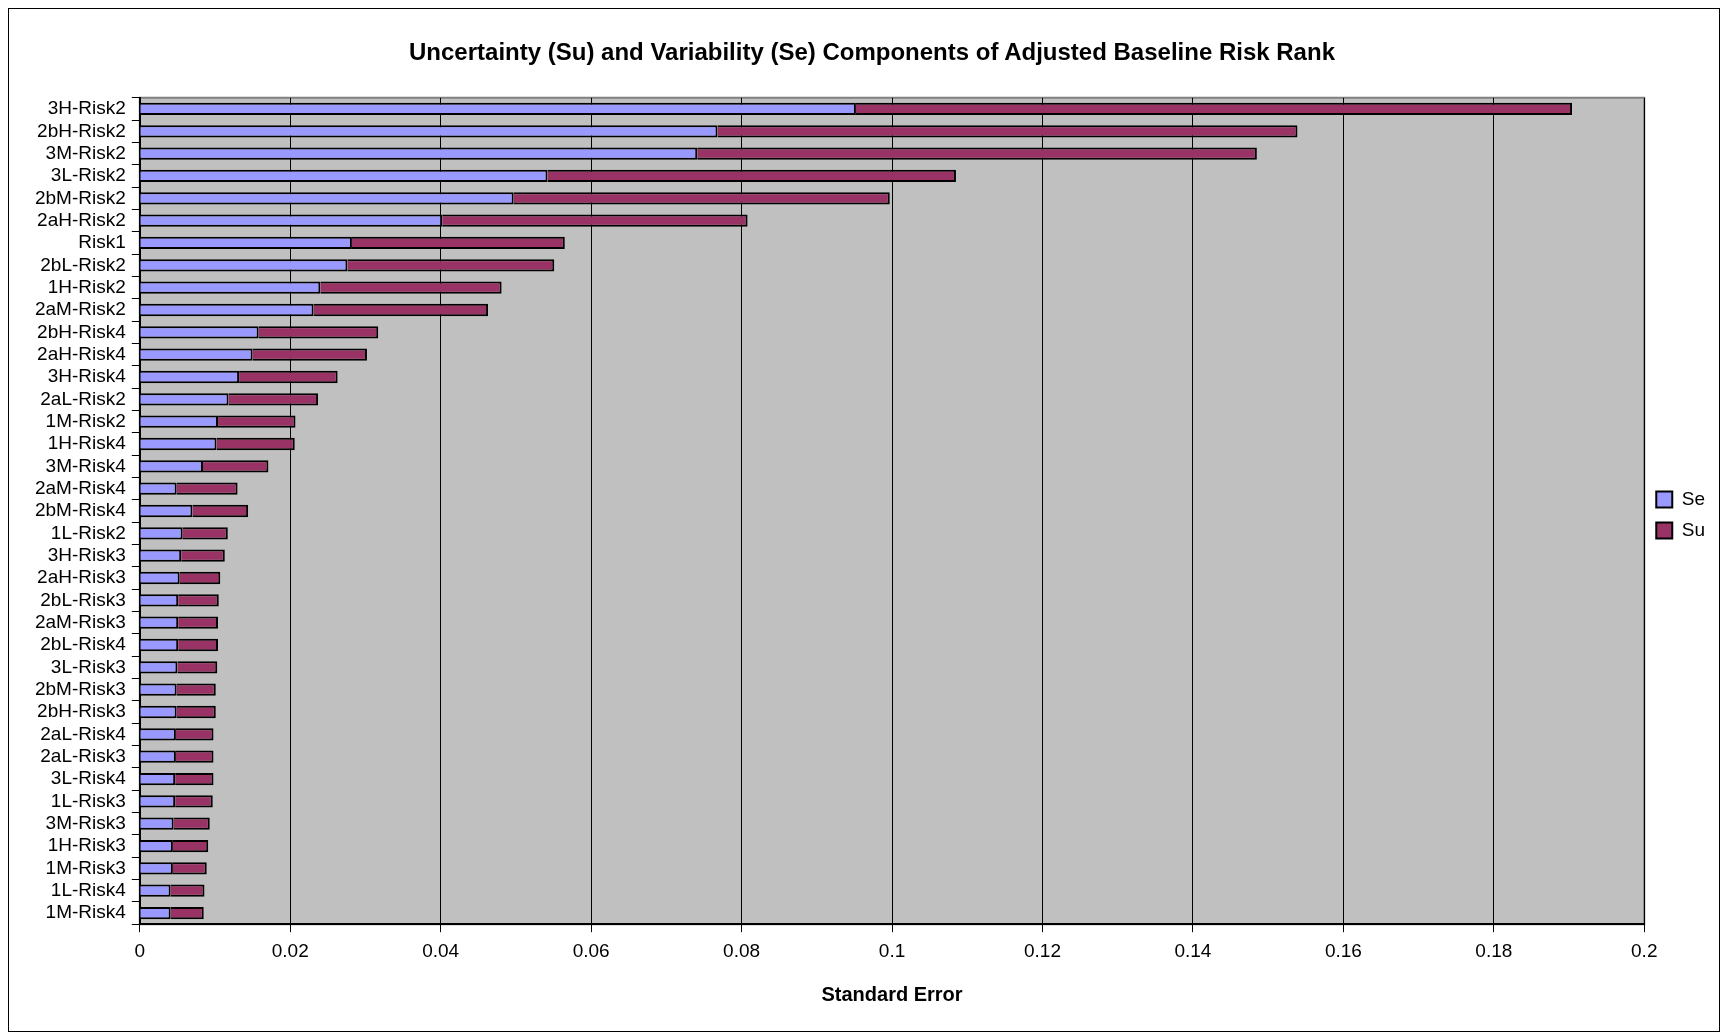 This screenshot has width=1722, height=1034. What do you see at coordinates (83, 599) in the screenshot?
I see `y-tick-label: 2bL-Risk3` at bounding box center [83, 599].